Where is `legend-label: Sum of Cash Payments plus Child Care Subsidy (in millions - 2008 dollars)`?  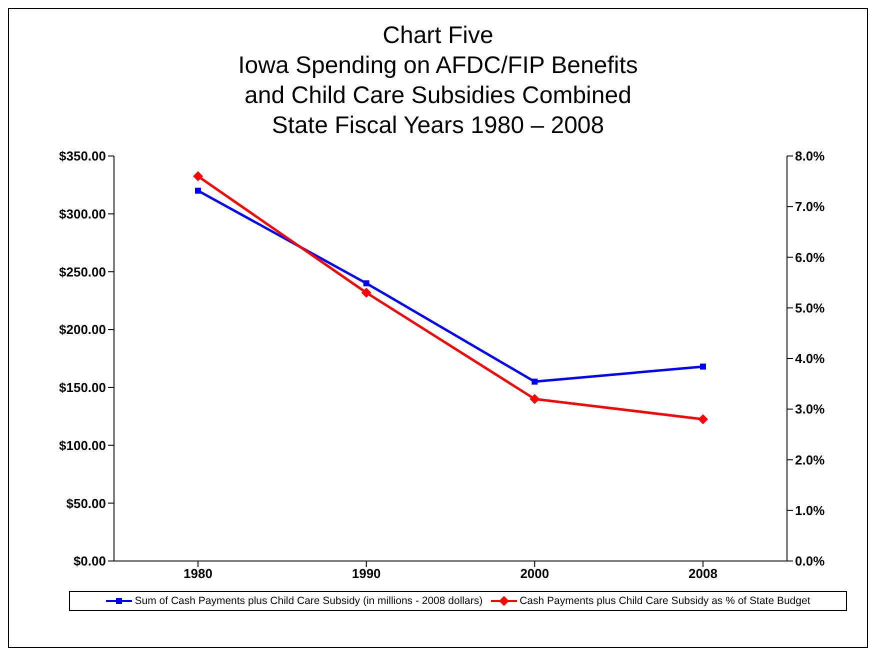 legend-label: Sum of Cash Payments plus Child Care Subsidy (in millions - 2008 dollars) is located at coordinates (308, 601).